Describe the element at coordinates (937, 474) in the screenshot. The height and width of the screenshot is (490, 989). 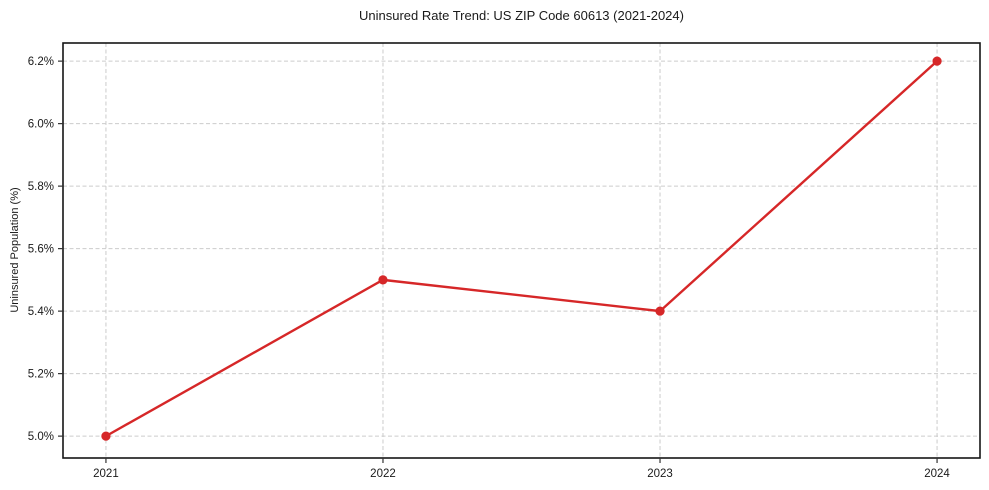
I see `x-tick-label: 2024` at that location.